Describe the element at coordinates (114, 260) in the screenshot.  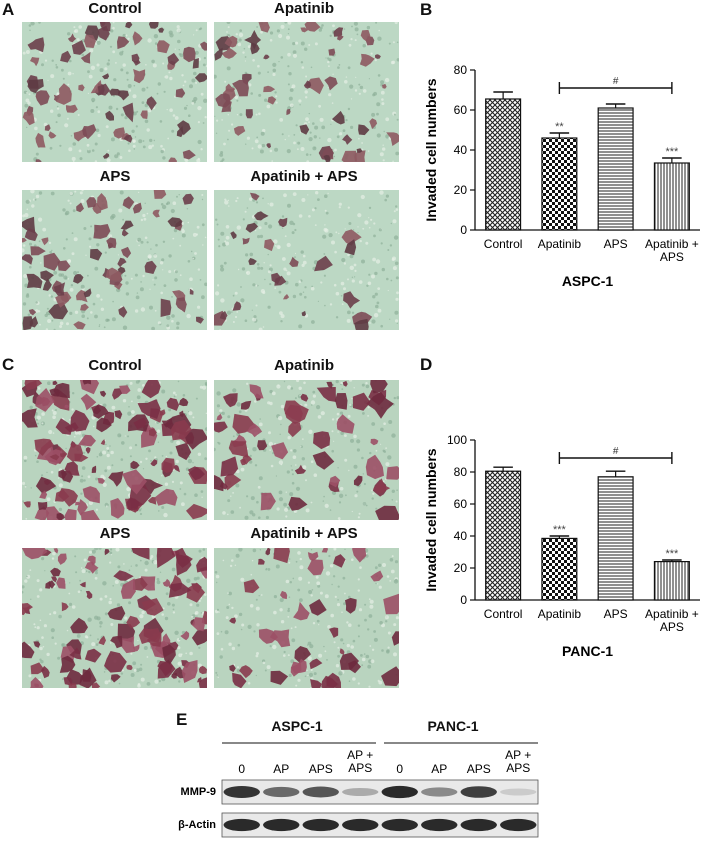
I see `micrograph-a-aps` at that location.